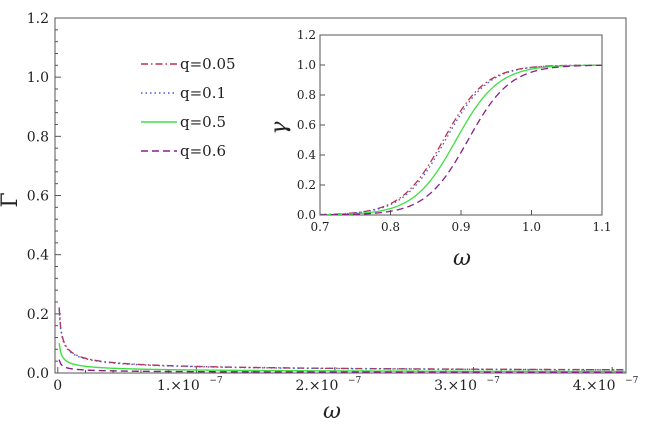 The image size is (656, 430). Describe the element at coordinates (188, 107) in the screenshot. I see `legend: q=0.05 q=0.1 q=0.5 q=0.6` at that location.